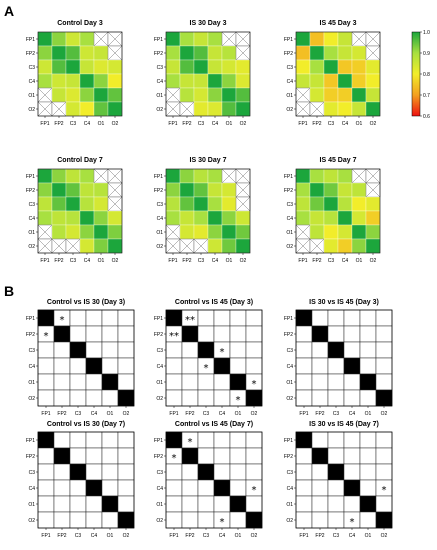  What do you see at coordinates (214, 302) in the screenshot?
I see `sig-control-vs-is-45-day-3-title: Control vs IS 45 (Day 3)` at bounding box center [214, 302].